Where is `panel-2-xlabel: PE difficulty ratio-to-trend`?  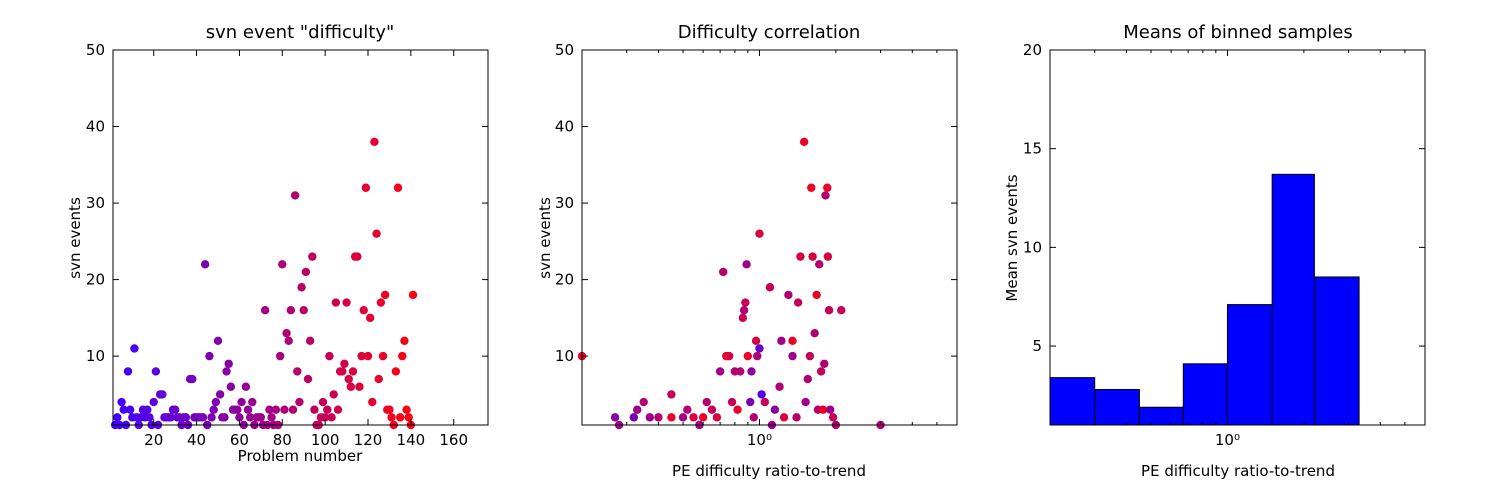 panel-2-xlabel: PE difficulty ratio-to-trend is located at coordinates (769, 471).